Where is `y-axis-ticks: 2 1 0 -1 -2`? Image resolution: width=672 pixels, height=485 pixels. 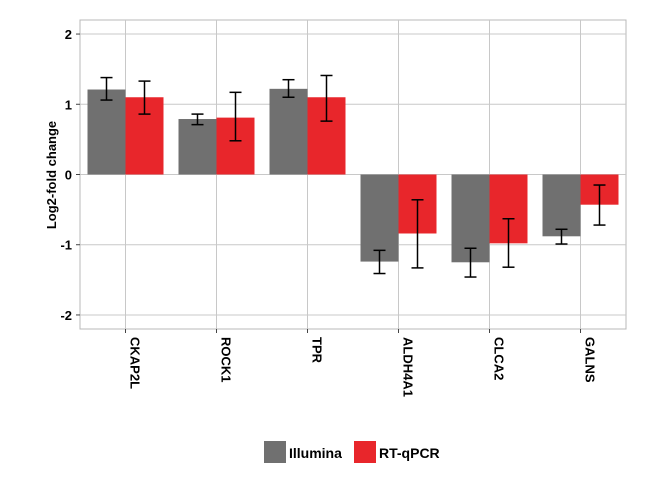
y-axis-ticks: 2 1 0 -1 -2 is located at coordinates (70, 175).